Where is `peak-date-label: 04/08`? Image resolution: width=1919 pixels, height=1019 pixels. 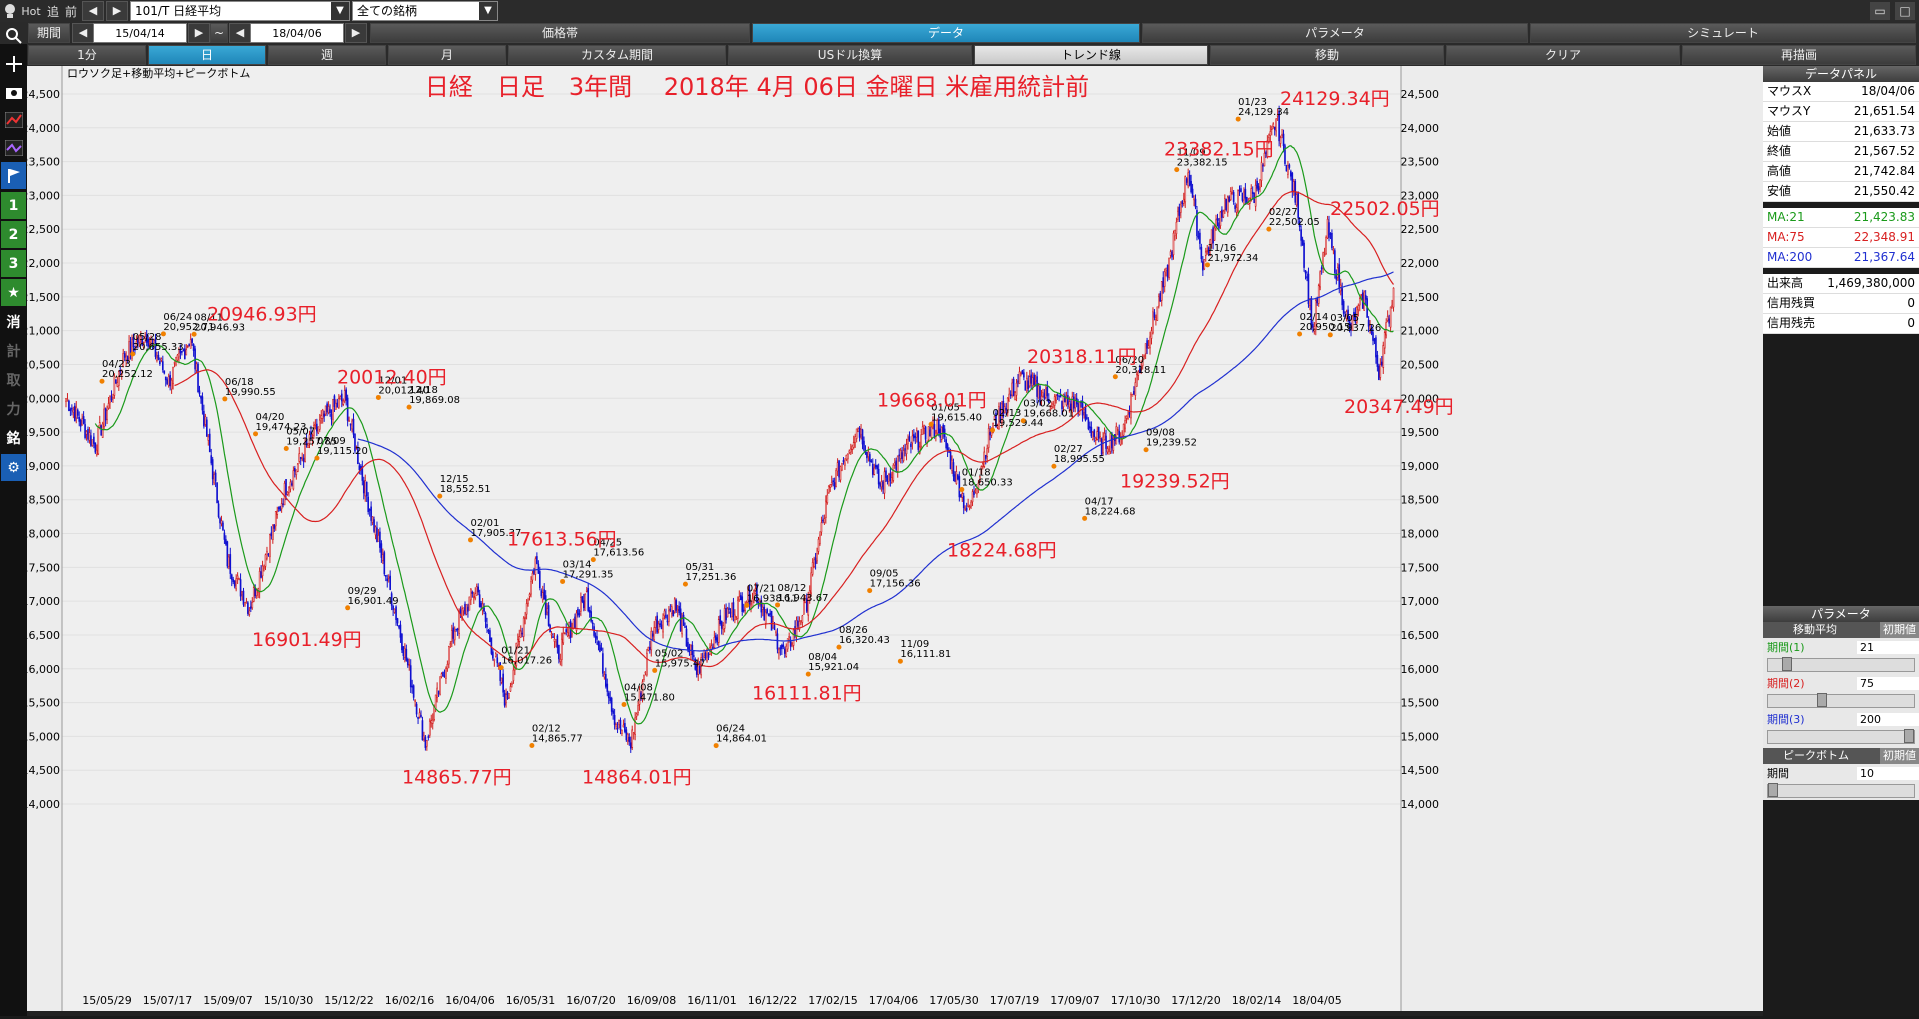
peak-date-label: 04/08 is located at coordinates (638, 687).